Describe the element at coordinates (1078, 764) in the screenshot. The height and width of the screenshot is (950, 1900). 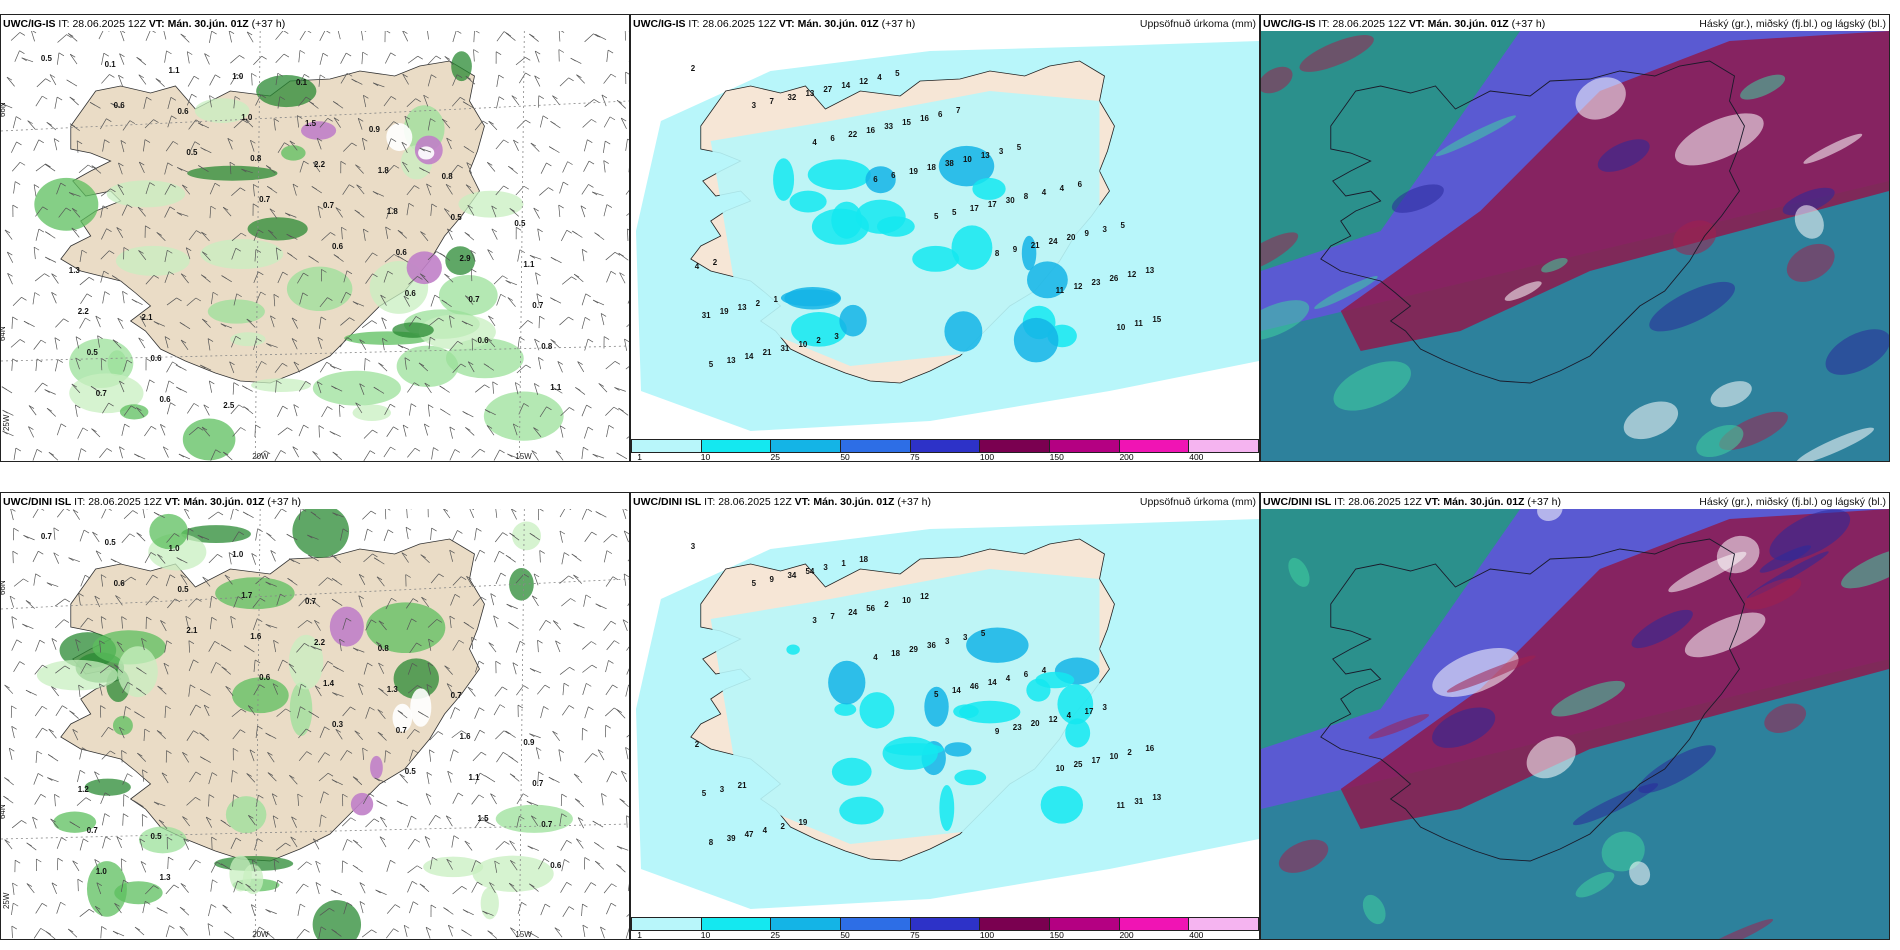
I see `precip-value-label: 25` at that location.